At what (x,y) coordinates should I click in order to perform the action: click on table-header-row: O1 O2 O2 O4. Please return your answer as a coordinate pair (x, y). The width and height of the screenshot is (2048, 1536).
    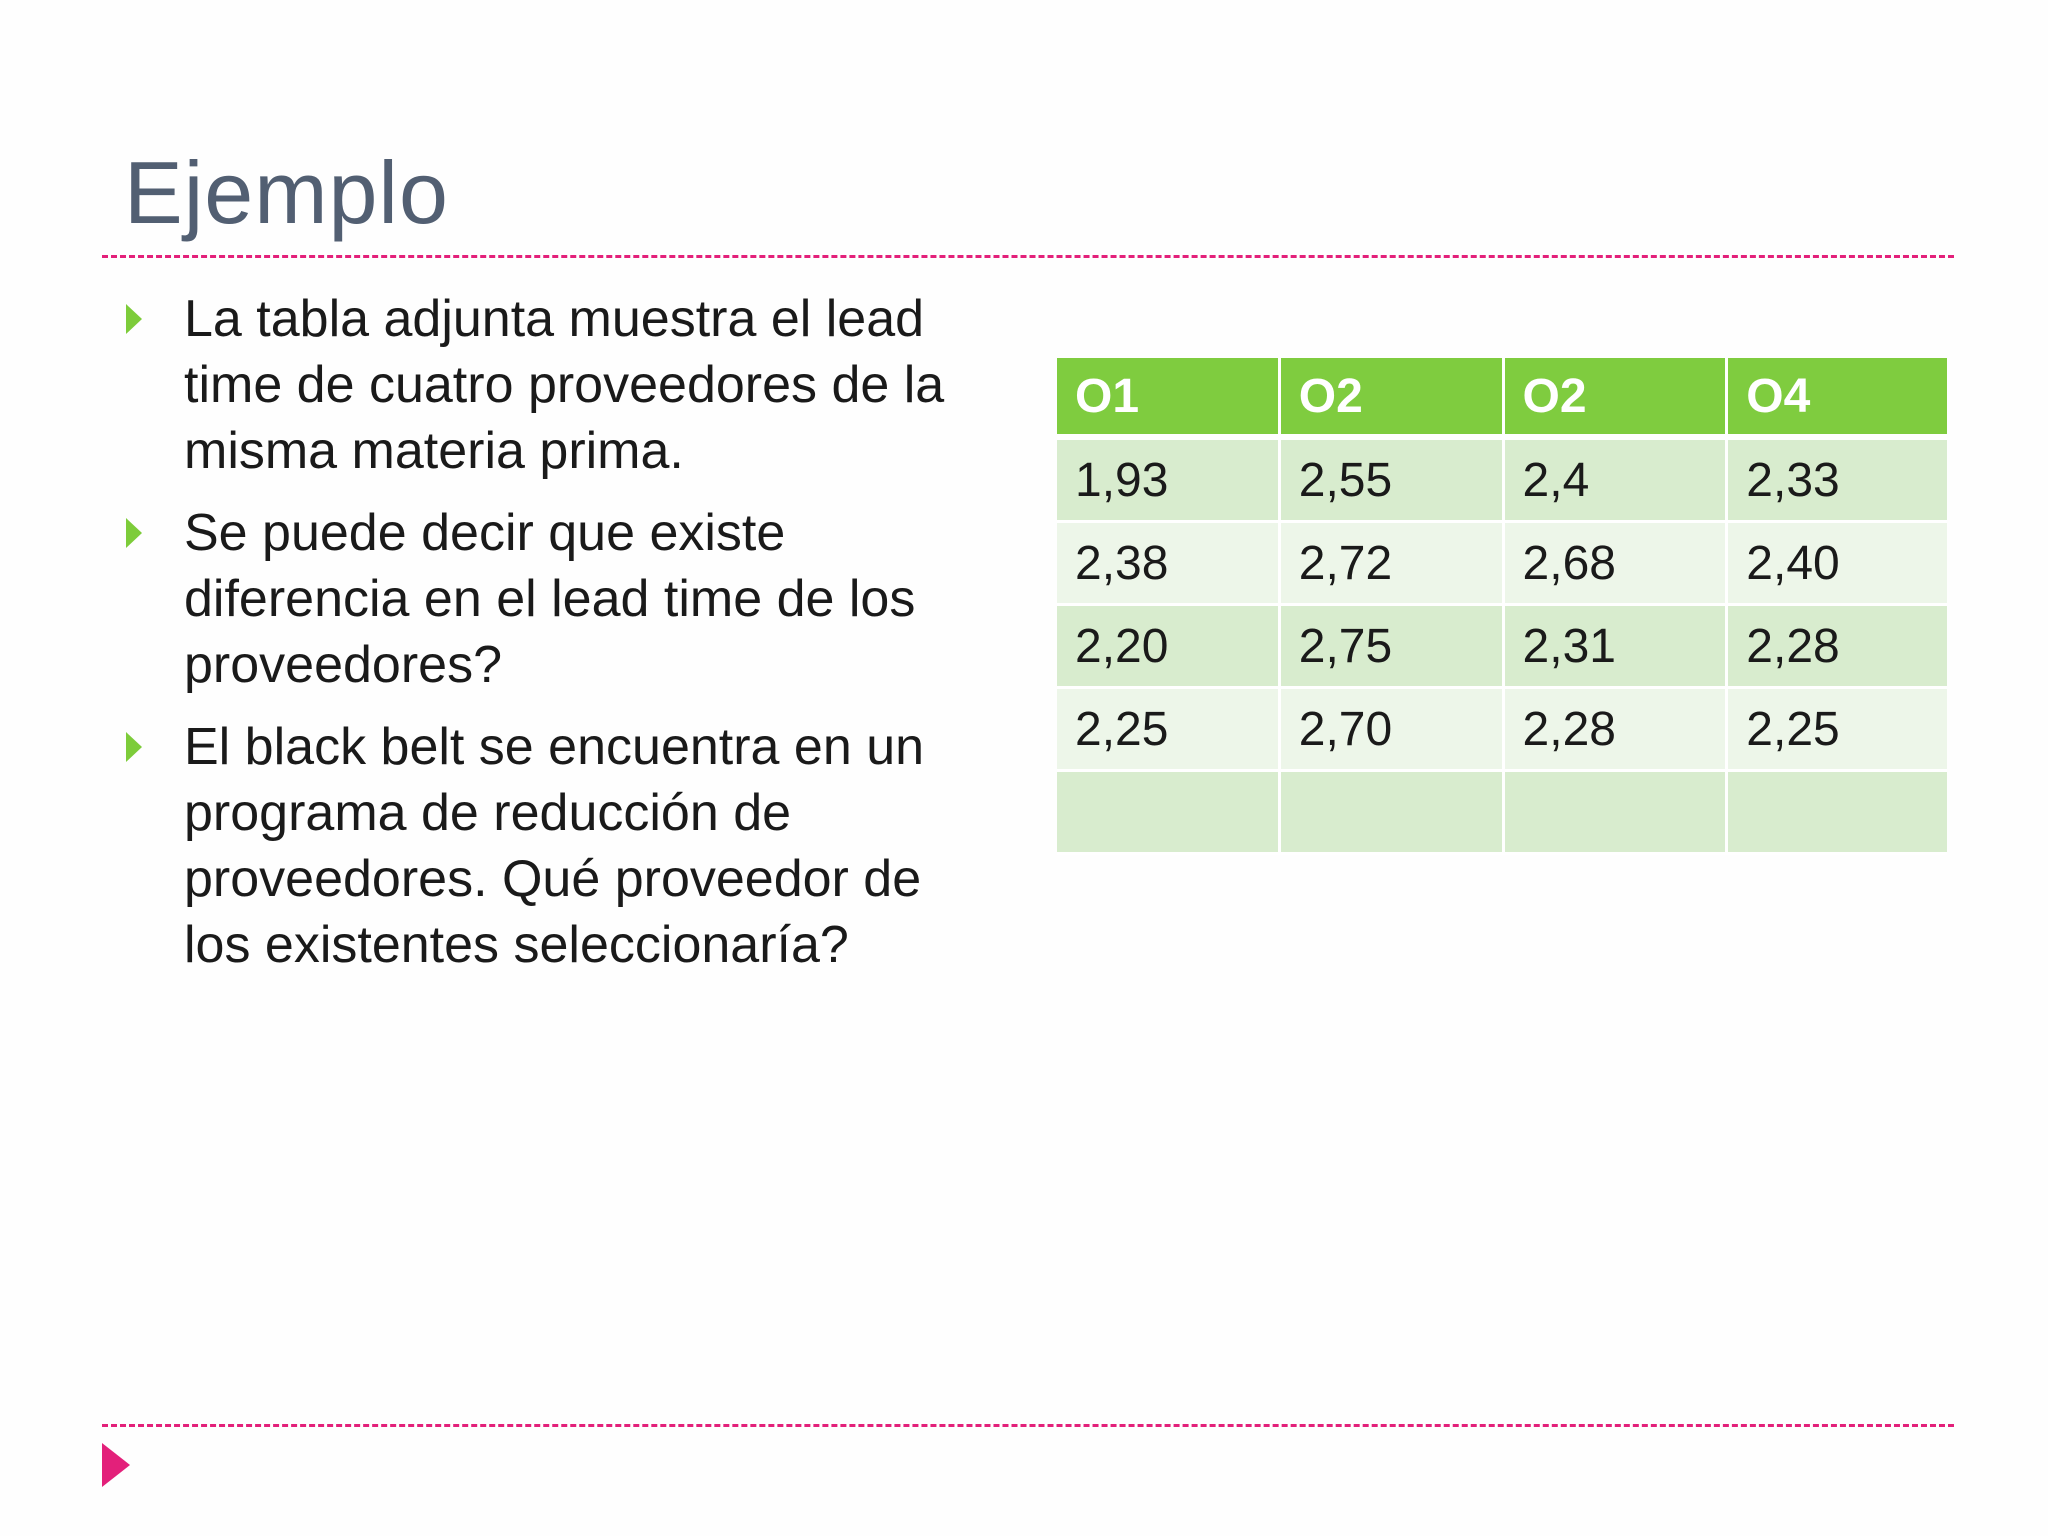
    Looking at the image, I should click on (1502, 399).